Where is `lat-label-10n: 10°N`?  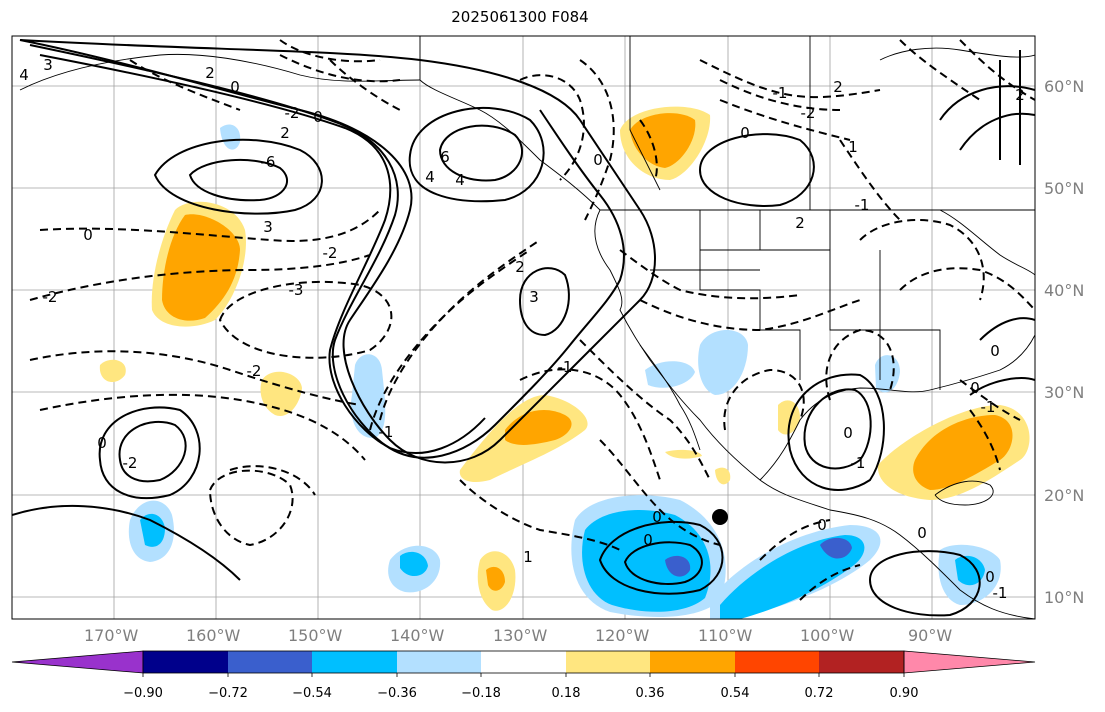 lat-label-10n: 10°N is located at coordinates (1064, 597).